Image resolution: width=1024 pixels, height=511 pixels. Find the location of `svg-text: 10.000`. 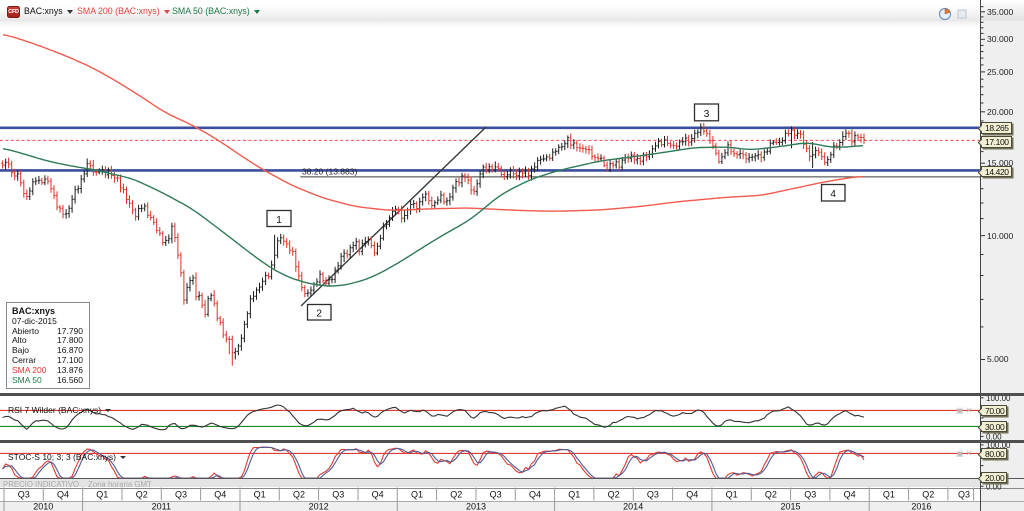

svg-text: 10.000 is located at coordinates (1000, 236).